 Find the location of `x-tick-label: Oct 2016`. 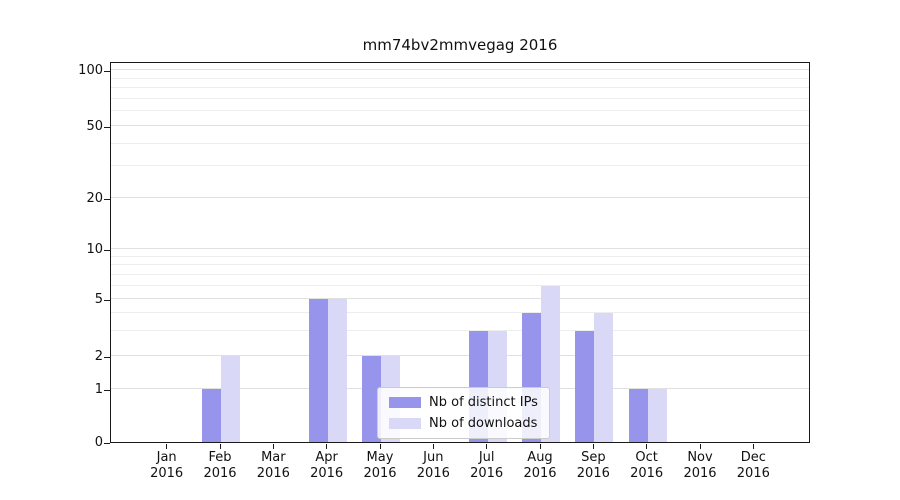

x-tick-label: Oct 2016 is located at coordinates (647, 465).